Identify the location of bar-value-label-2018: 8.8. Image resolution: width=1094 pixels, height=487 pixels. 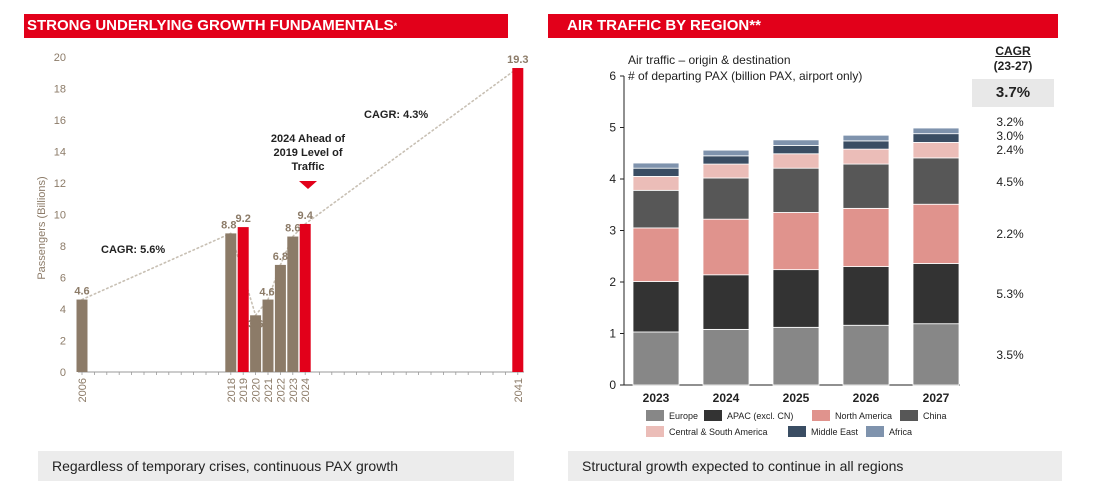
(228, 225).